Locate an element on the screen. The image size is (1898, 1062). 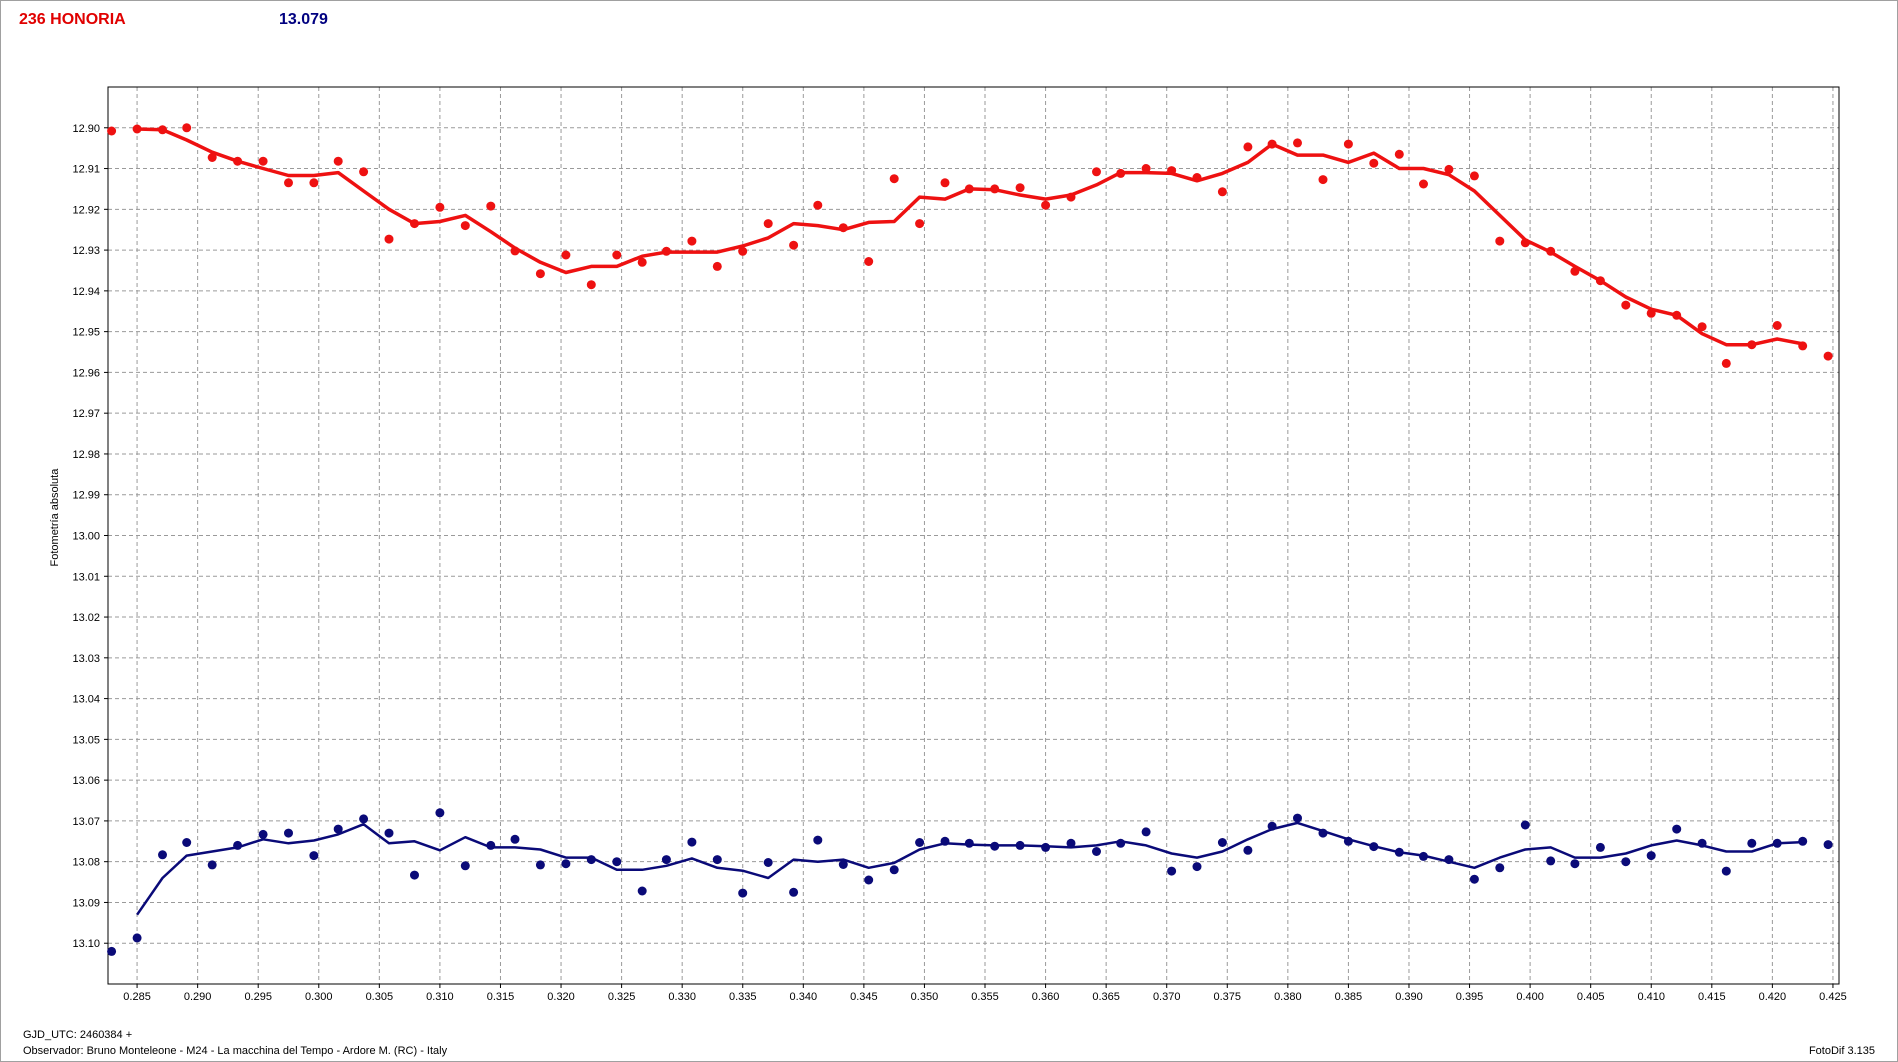
y-tick-label: 13.08 is located at coordinates (86, 863).